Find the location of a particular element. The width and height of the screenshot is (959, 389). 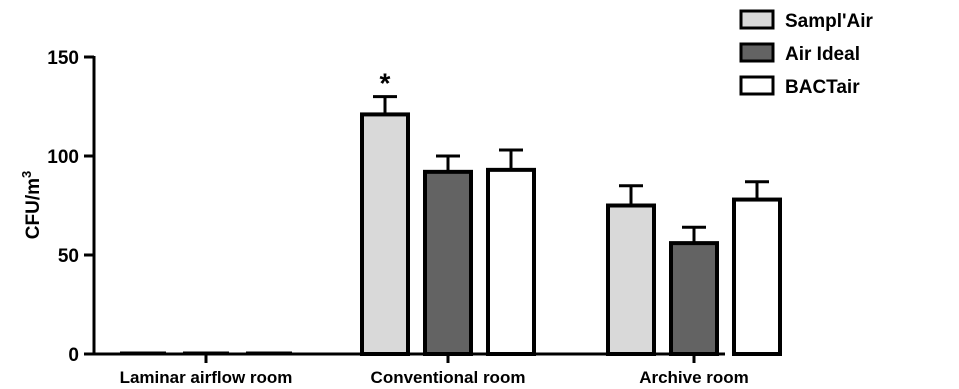

y-tick-label: 50 is located at coordinates (68, 256).